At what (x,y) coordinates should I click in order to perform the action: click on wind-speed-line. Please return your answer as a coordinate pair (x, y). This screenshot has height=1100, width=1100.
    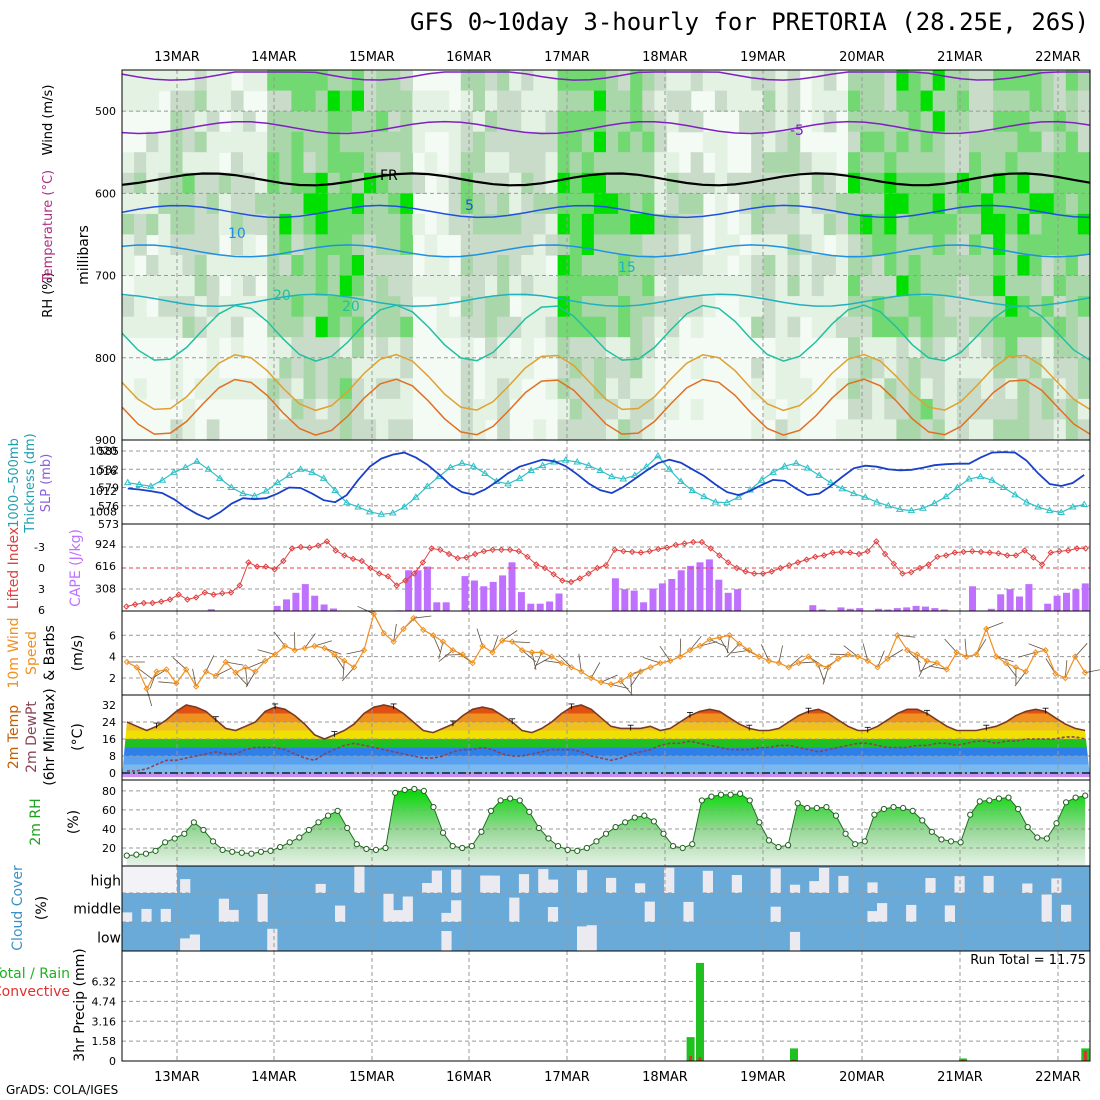
    Looking at the image, I should click on (606, 651).